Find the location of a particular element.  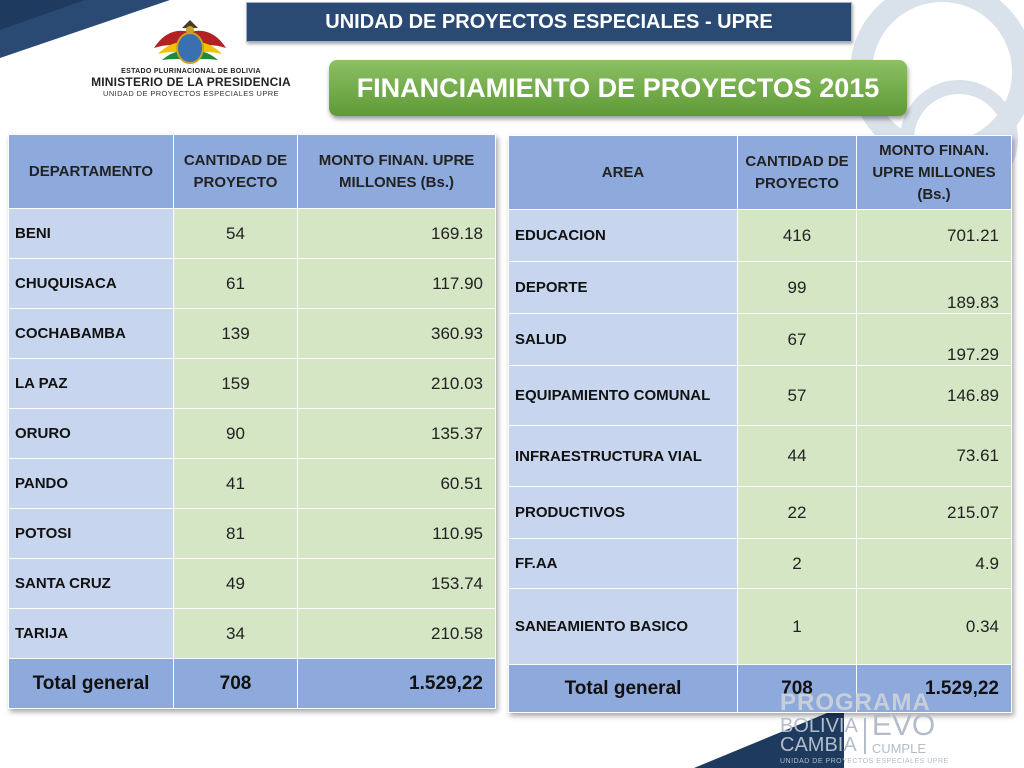

area-name: SANEAMIENTO BASICO is located at coordinates (623, 626).